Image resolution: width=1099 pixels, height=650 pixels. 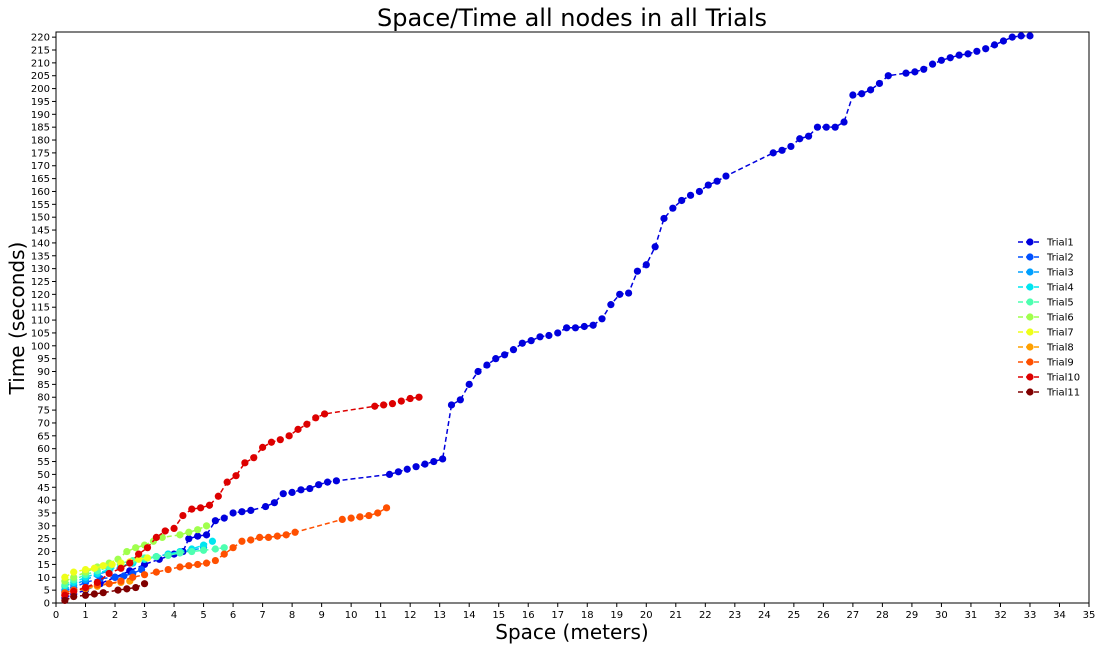 I want to click on x-tick-label: 16, so click(x=528, y=615).